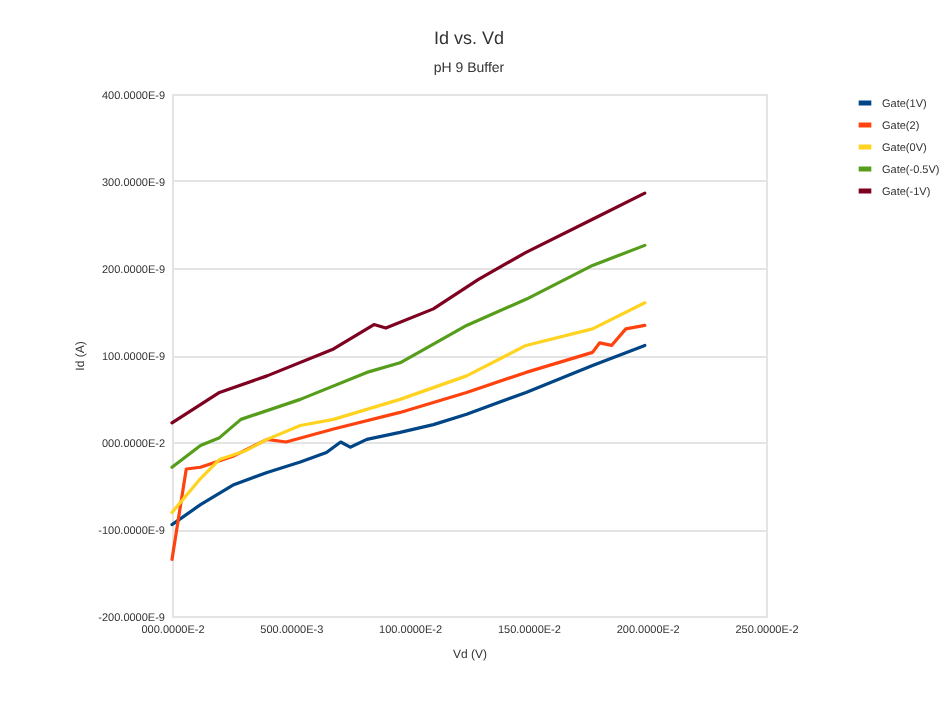 Image resolution: width=948 pixels, height=710 pixels. Describe the element at coordinates (408, 435) in the screenshot. I see `line-series` at that location.